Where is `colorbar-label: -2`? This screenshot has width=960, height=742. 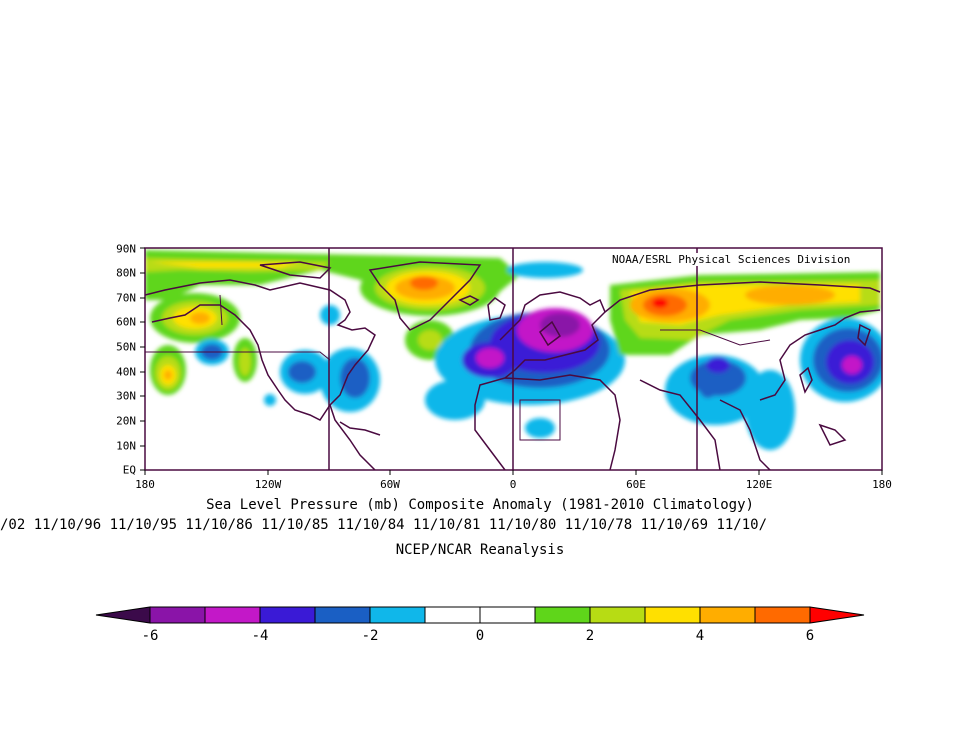 colorbar-label: -2 is located at coordinates (370, 636).